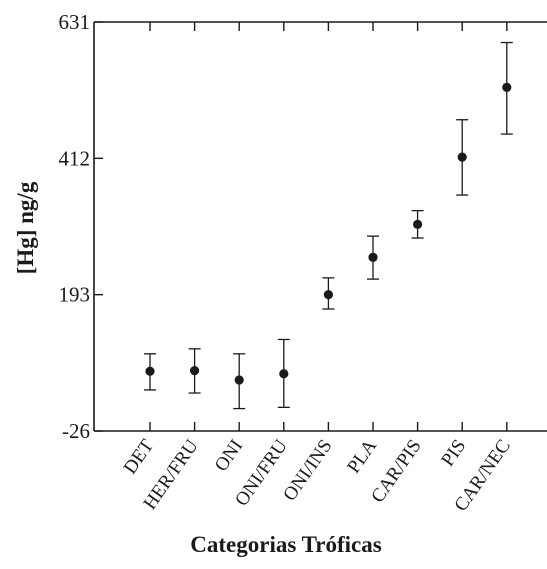 The image size is (547, 569). Describe the element at coordinates (453, 453) in the screenshot. I see `x-tick-label: PIS` at that location.